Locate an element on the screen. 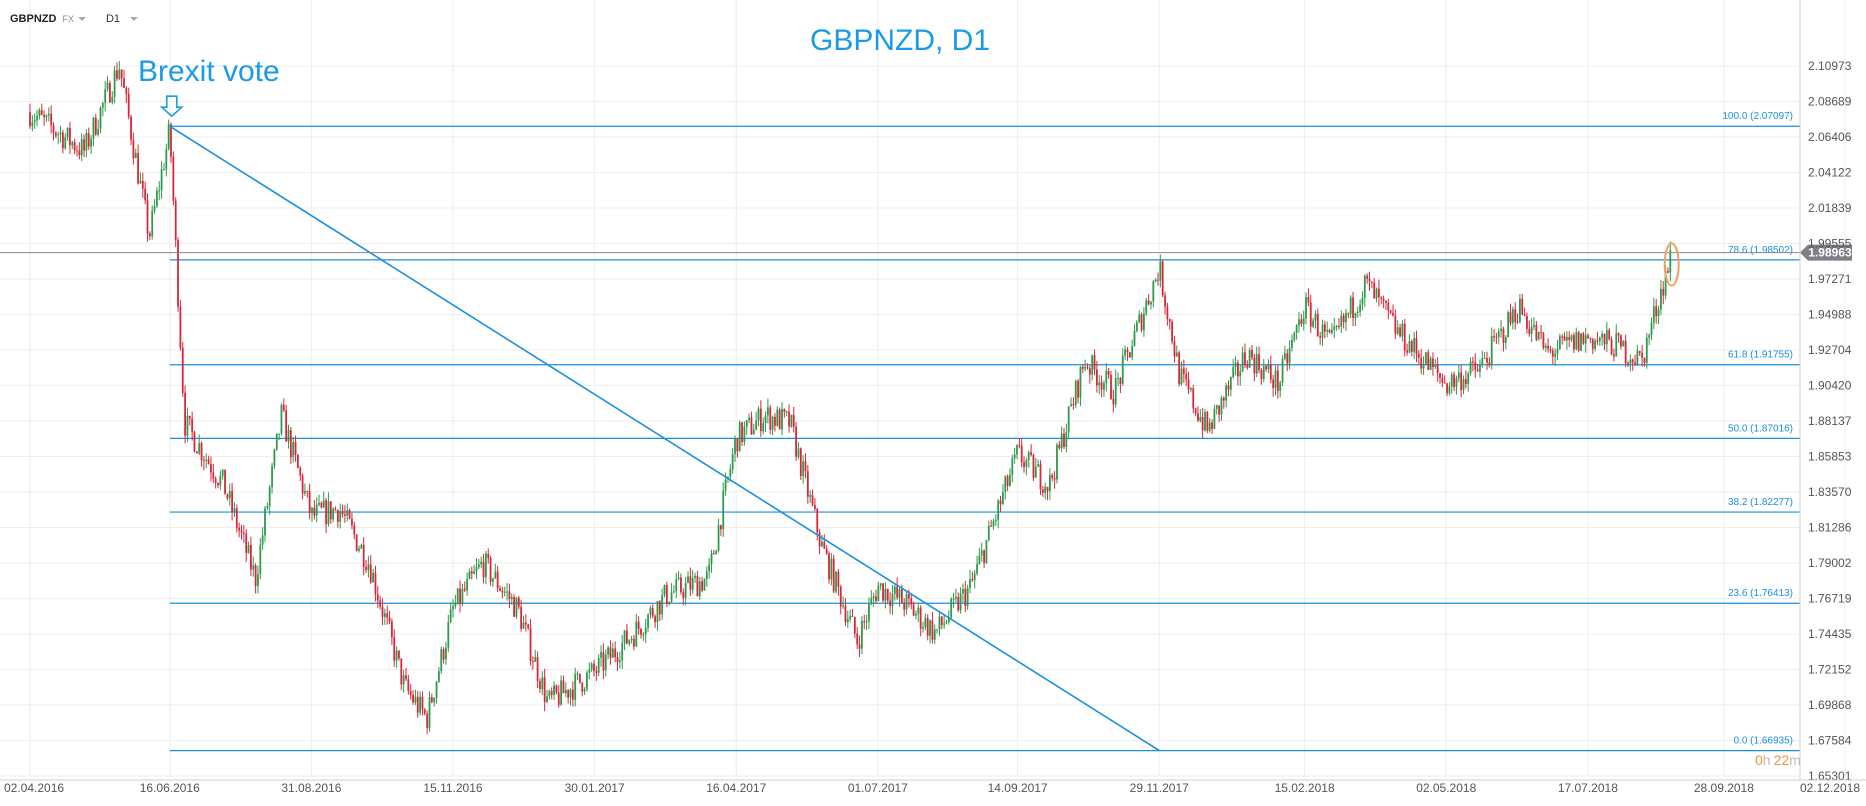 Image resolution: width=1866 pixels, height=806 pixels. y-tick-label: 1.69868 is located at coordinates (1830, 705).